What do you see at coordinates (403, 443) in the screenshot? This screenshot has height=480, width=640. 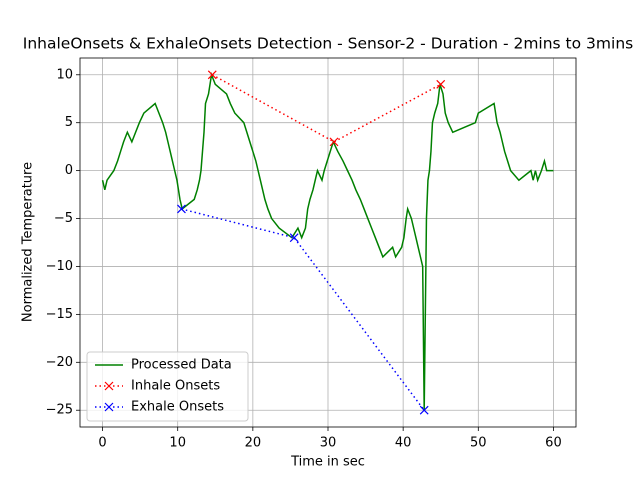 I see `x-tick-label: 40` at bounding box center [403, 443].